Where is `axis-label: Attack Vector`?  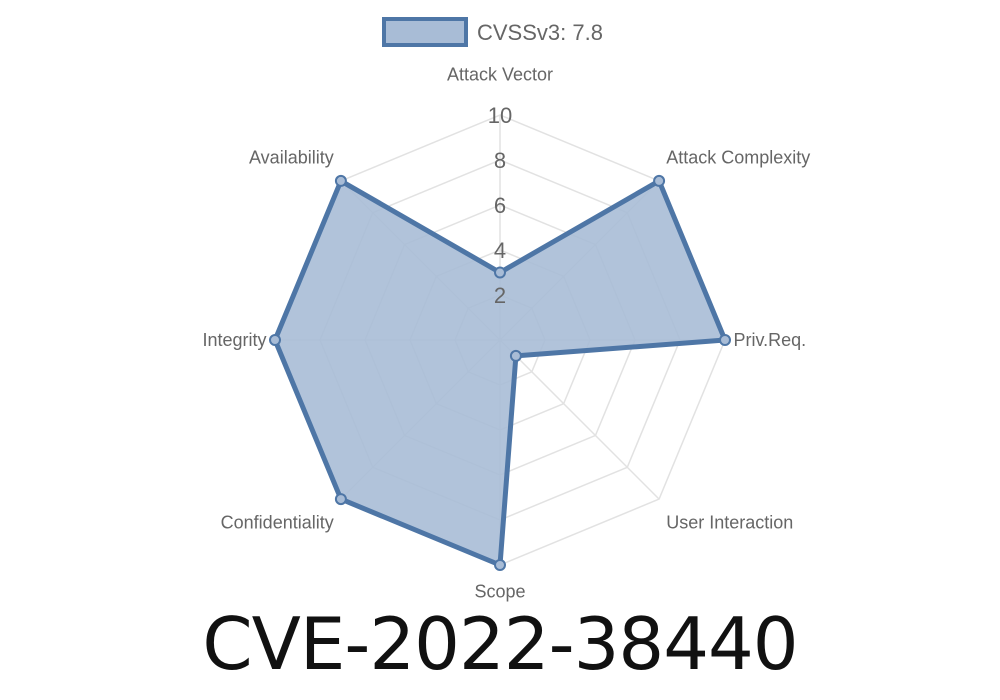
axis-label: Attack Vector is located at coordinates (500, 75).